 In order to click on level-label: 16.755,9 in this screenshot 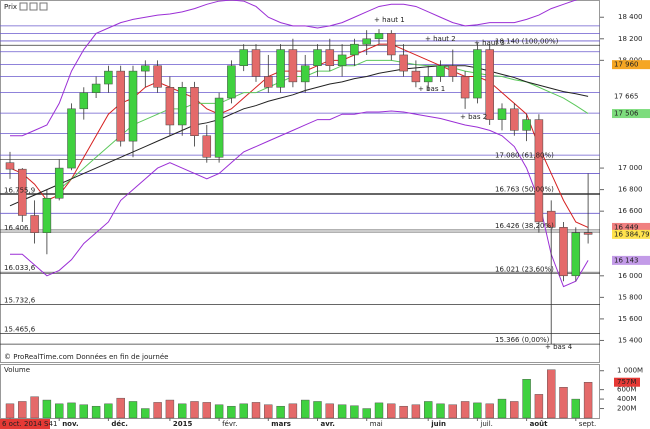, I will do `click(19, 190)`.